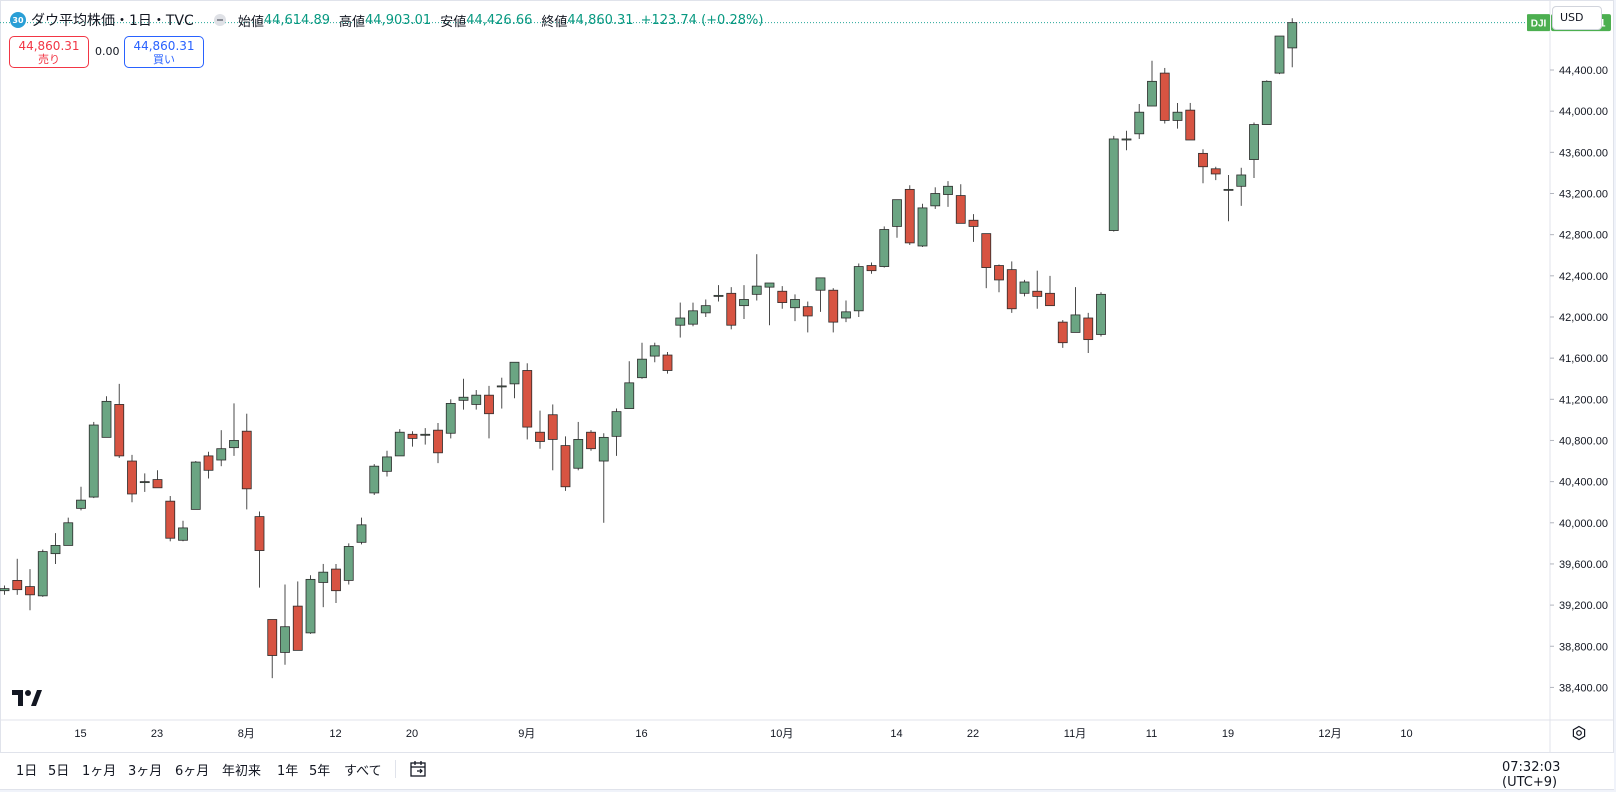 This screenshot has height=792, width=1616. I want to click on y-tick-label: 40,400.00, so click(1583, 483).